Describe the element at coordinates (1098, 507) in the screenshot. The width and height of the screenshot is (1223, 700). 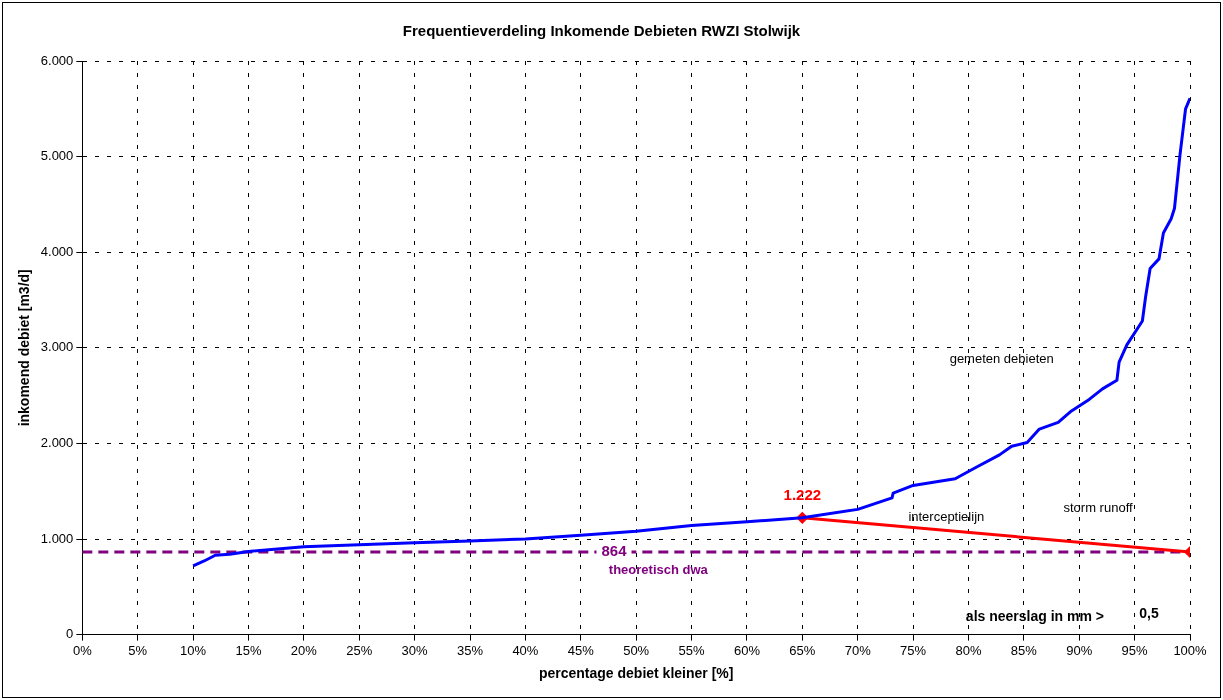
I see `annotation: storm runoff` at that location.